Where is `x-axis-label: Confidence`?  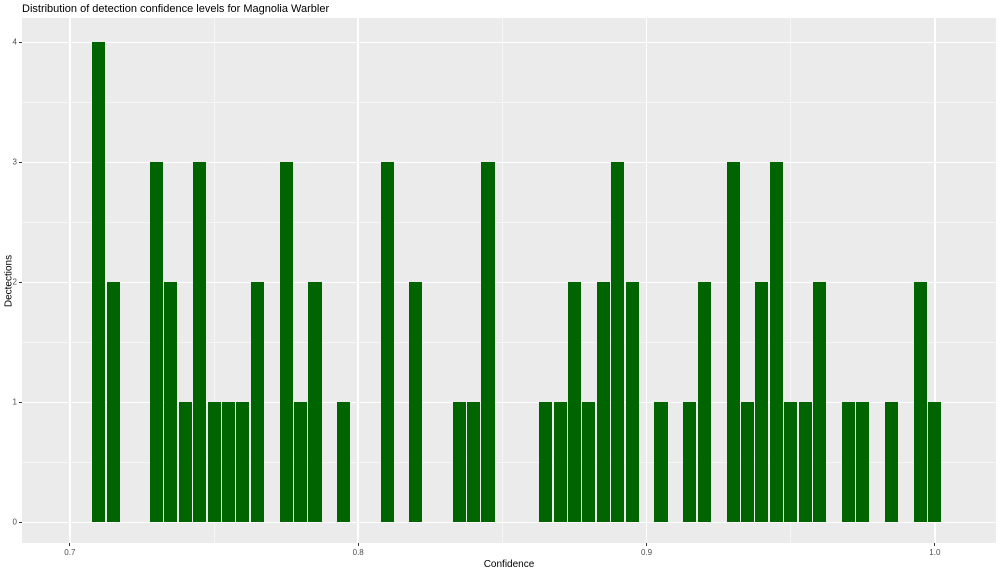
x-axis-label: Confidence is located at coordinates (509, 564).